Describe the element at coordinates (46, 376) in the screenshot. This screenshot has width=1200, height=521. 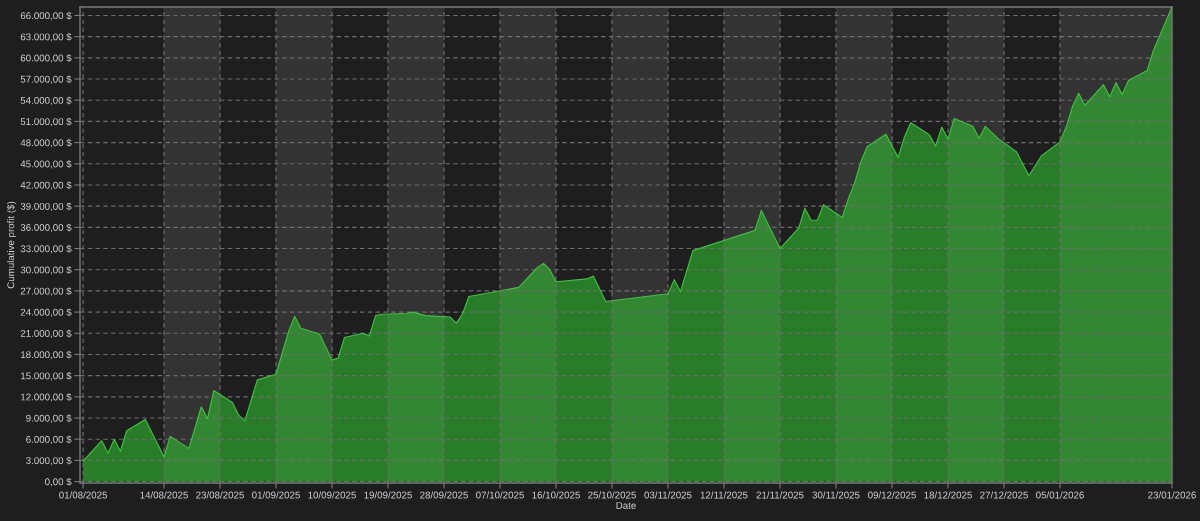
I see `y-tick-label: 15.000,00 $` at that location.